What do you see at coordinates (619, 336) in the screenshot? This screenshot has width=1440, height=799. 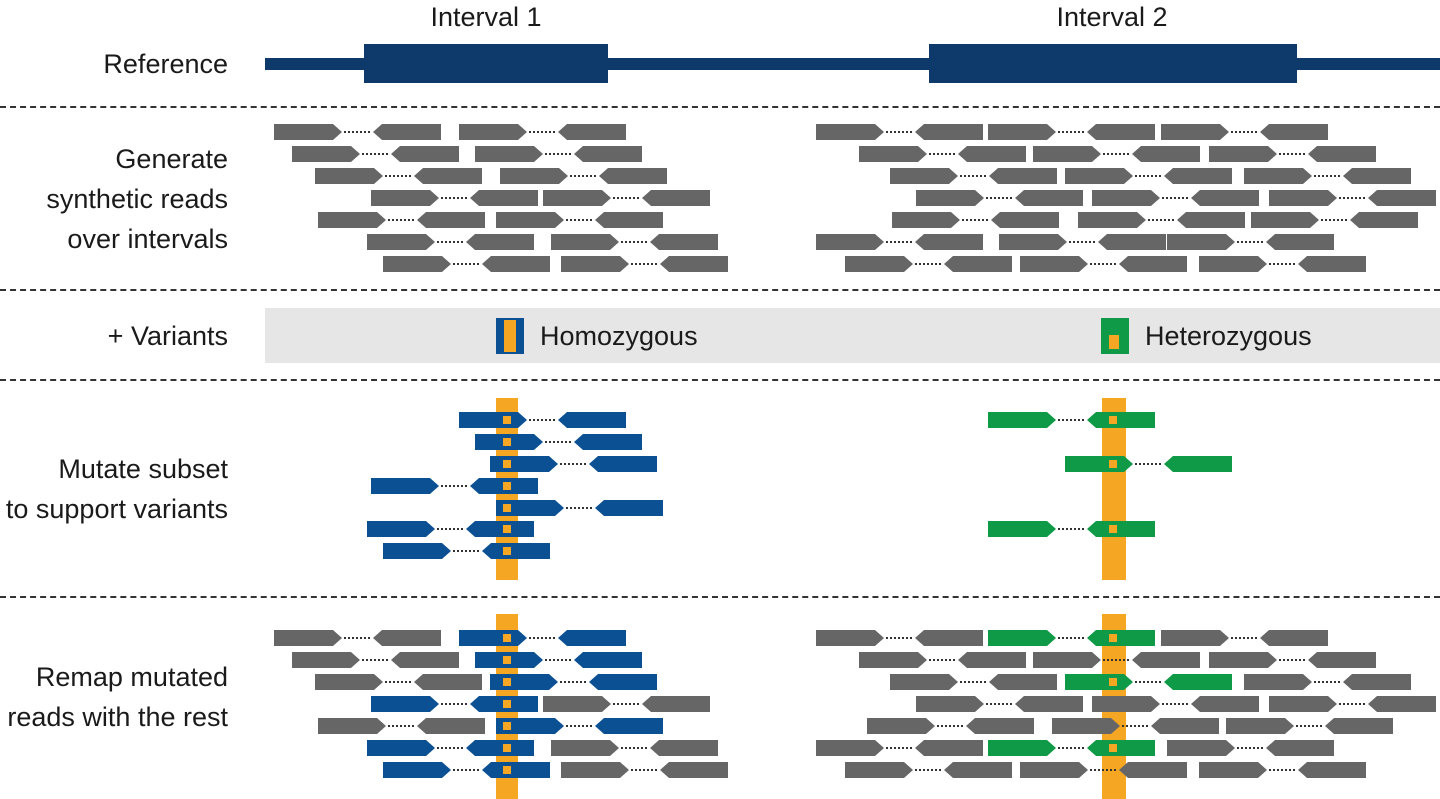 I see `legend-homozygous-label: Homozygous` at bounding box center [619, 336].